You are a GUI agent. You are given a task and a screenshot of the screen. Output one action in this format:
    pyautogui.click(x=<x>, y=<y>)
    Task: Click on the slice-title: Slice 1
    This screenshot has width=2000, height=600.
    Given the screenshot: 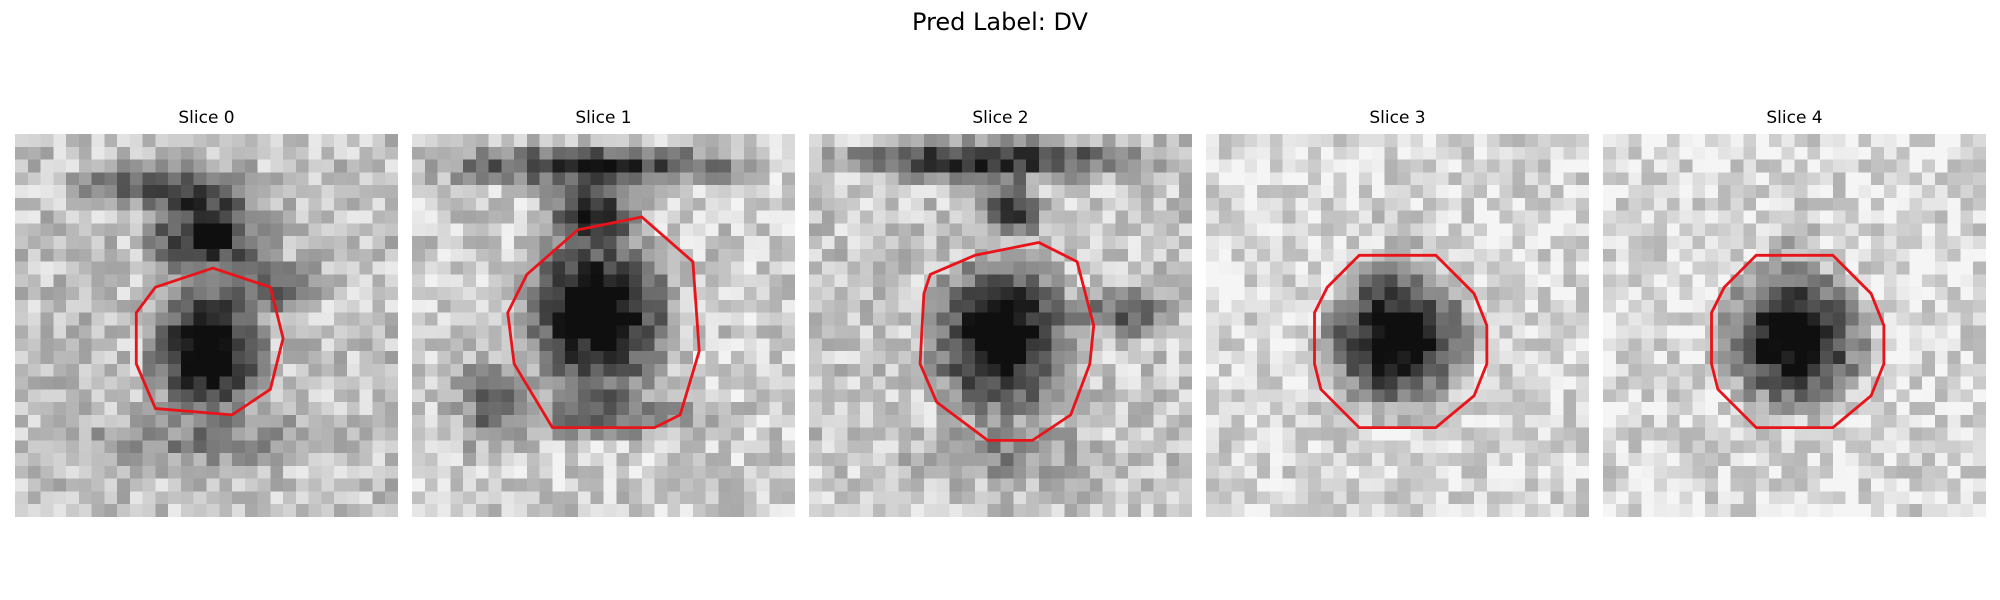 What is the action you would take?
    pyautogui.click(x=603, y=118)
    